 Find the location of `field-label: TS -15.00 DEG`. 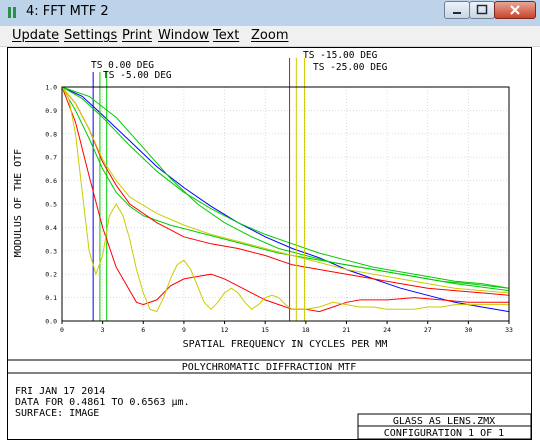

field-label: TS -15.00 DEG is located at coordinates (340, 55).